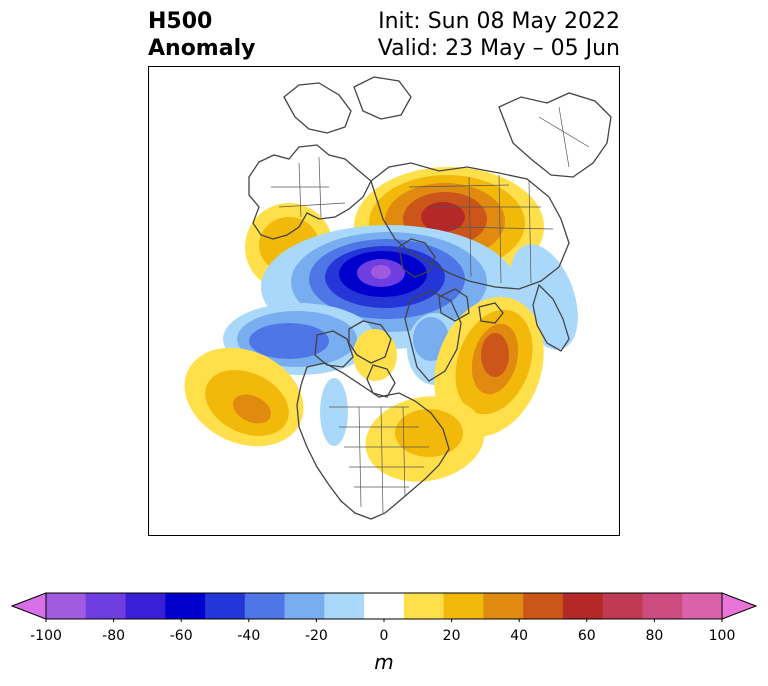 This screenshot has width=768, height=686. What do you see at coordinates (451, 636) in the screenshot?
I see `colorbar-tick-label: 20` at bounding box center [451, 636].